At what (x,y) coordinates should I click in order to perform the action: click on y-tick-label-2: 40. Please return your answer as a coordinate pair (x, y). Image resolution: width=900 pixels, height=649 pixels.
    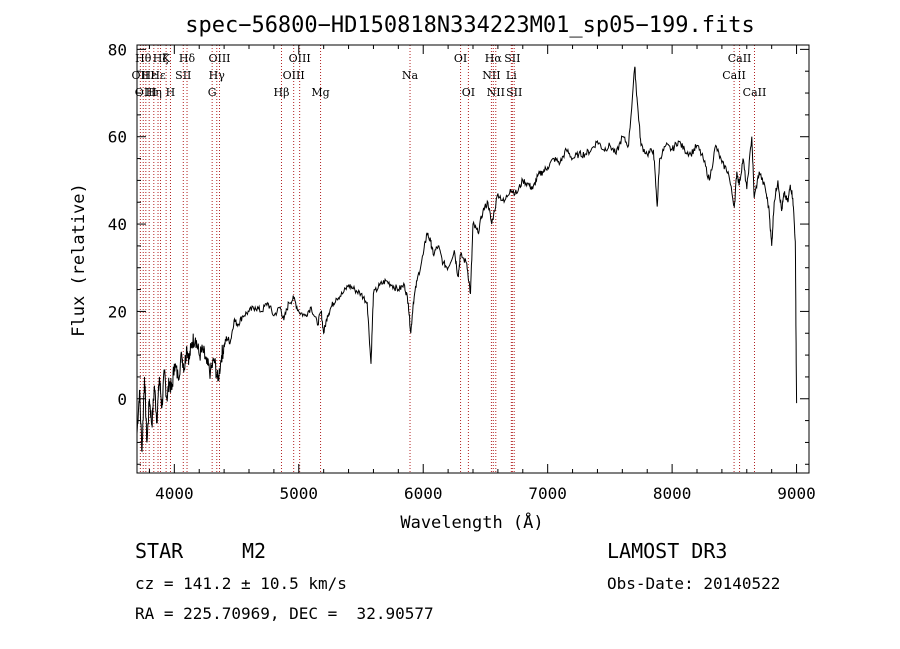
    Looking at the image, I should click on (117, 224).